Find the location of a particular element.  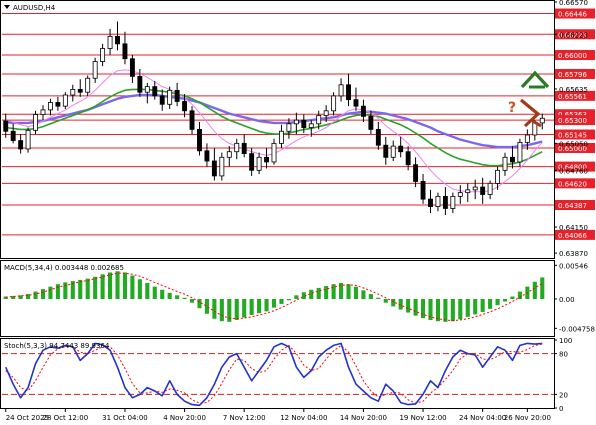

level-label: 0.64387 is located at coordinates (572, 206).